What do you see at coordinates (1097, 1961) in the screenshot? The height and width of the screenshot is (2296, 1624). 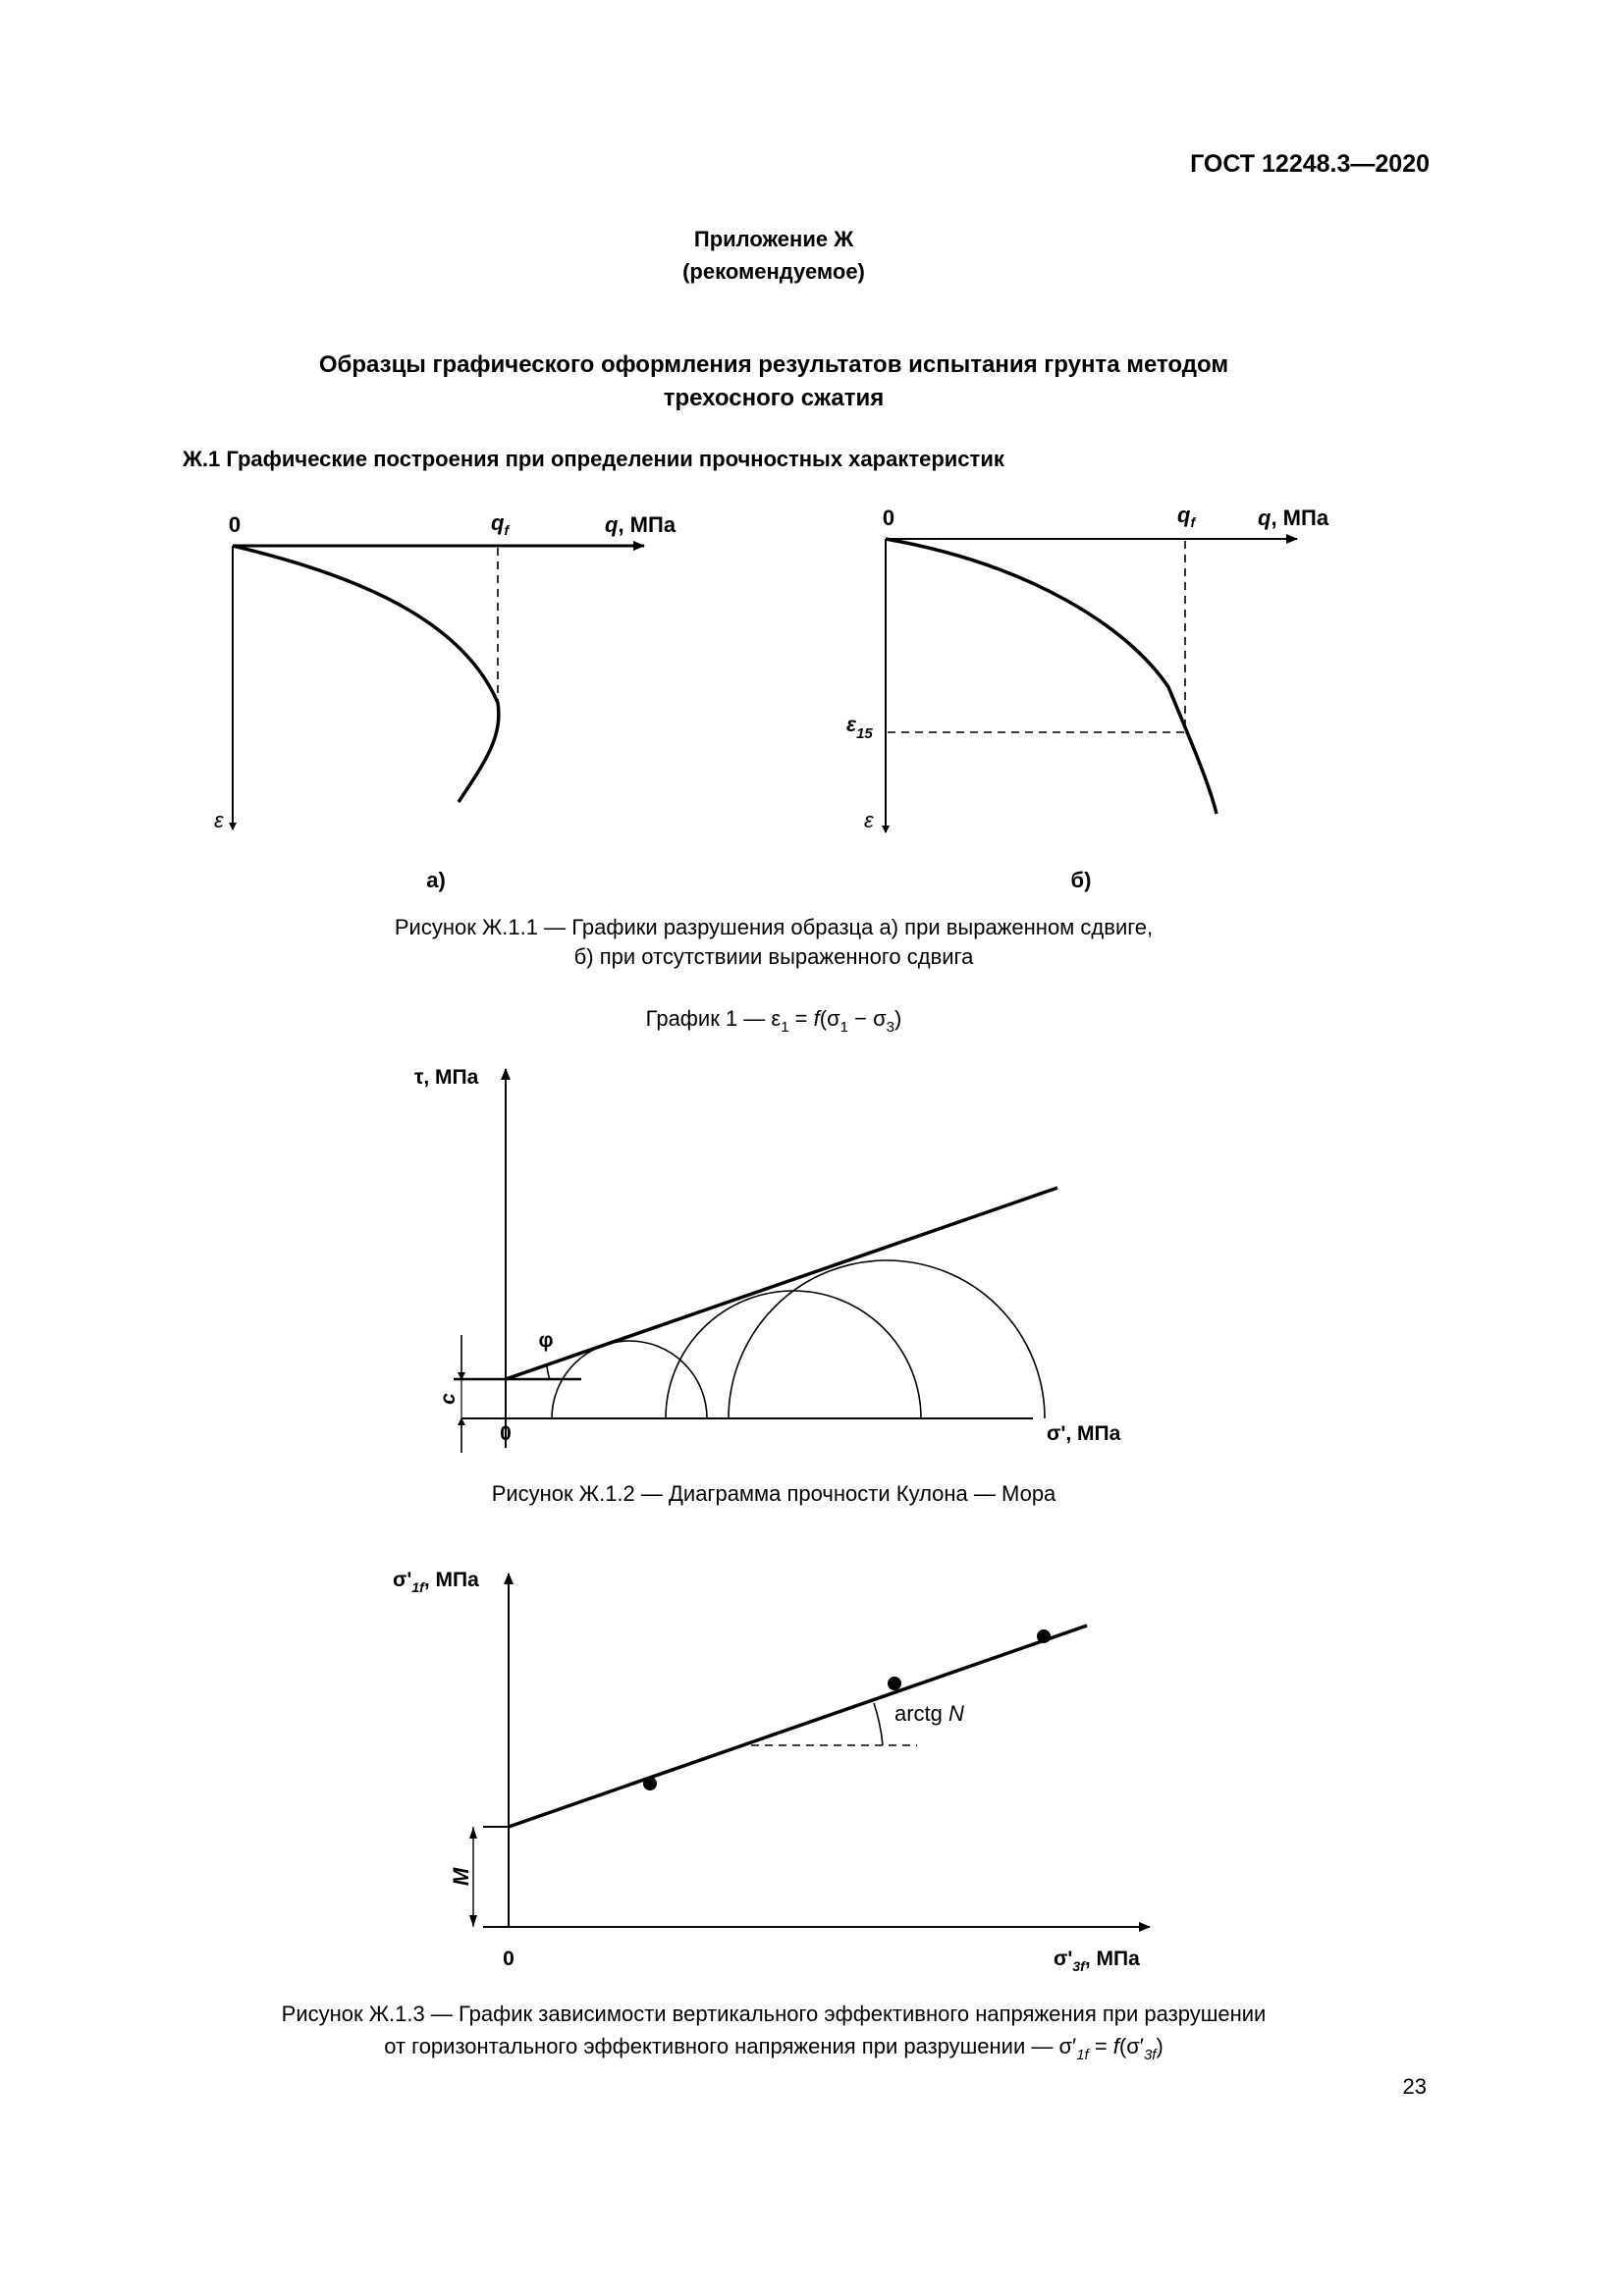 I see `x-axis-label: σ'3f, МПа` at bounding box center [1097, 1961].